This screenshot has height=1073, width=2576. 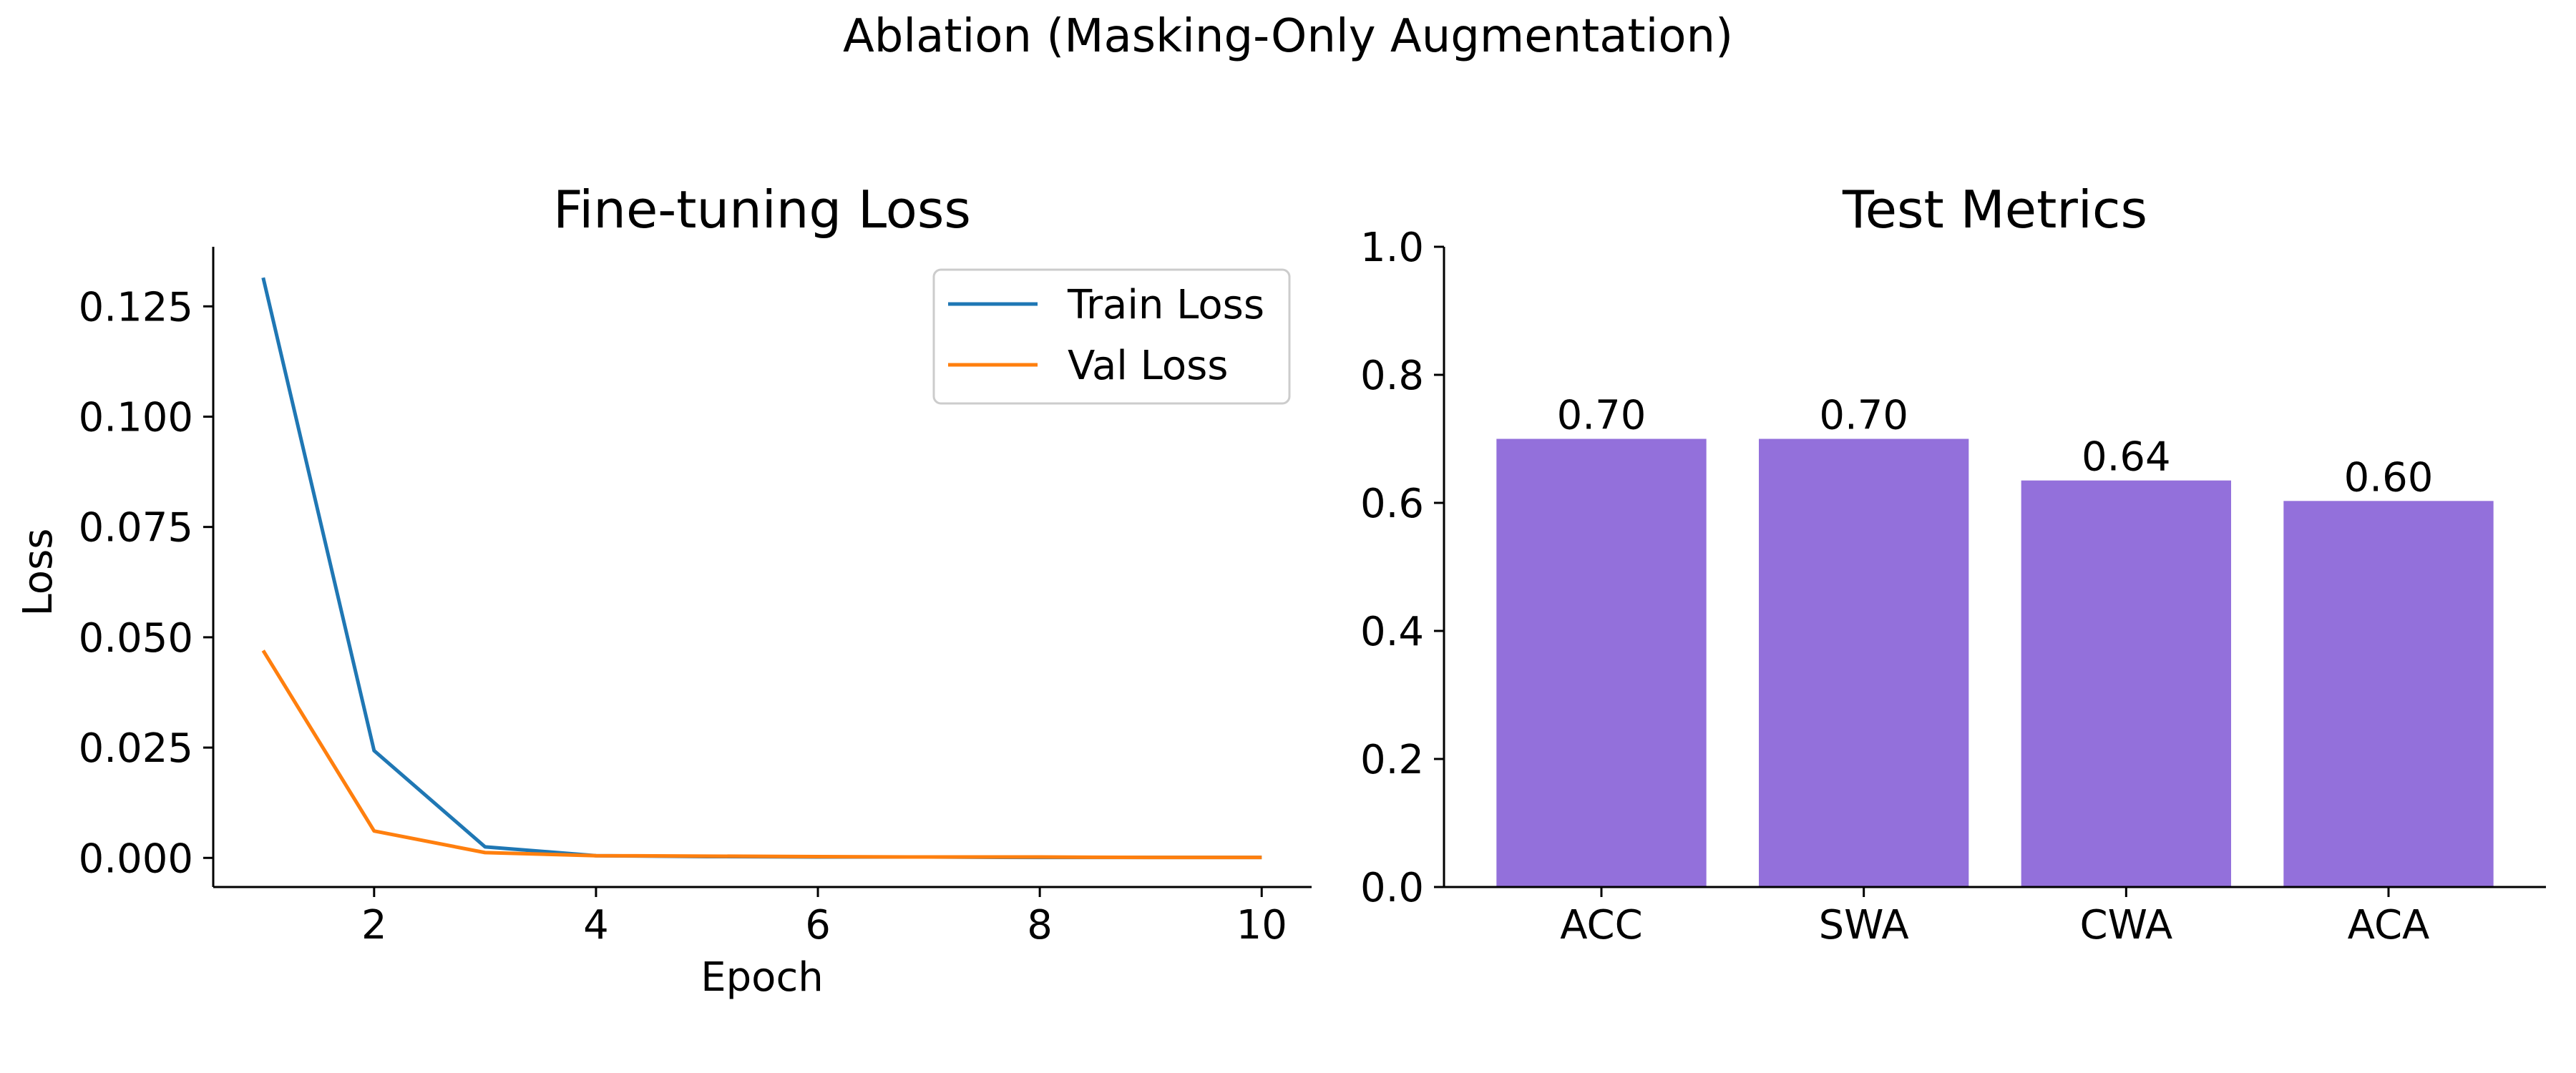 What do you see at coordinates (761, 755) in the screenshot?
I see `val-loss-line` at bounding box center [761, 755].